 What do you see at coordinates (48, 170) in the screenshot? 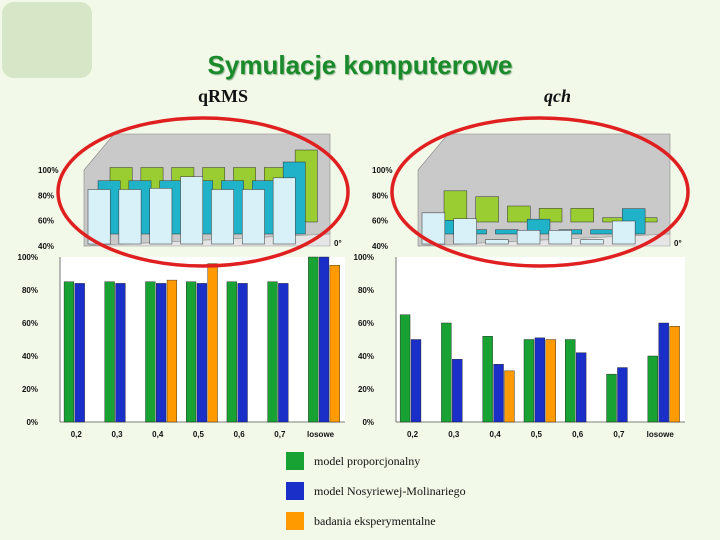
I see `chart1-inset-tick-label: 100%` at bounding box center [48, 170].